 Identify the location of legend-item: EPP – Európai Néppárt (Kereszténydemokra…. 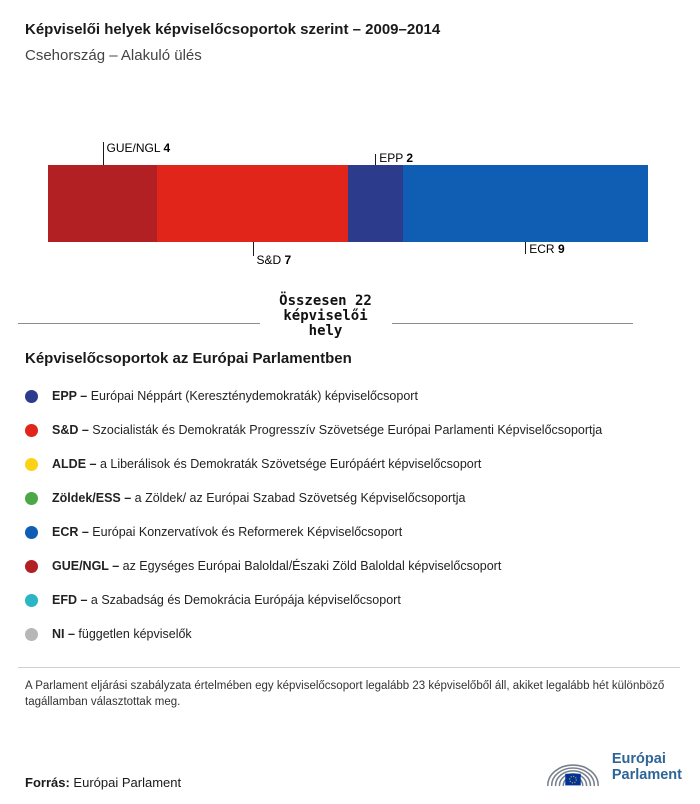
(362, 396).